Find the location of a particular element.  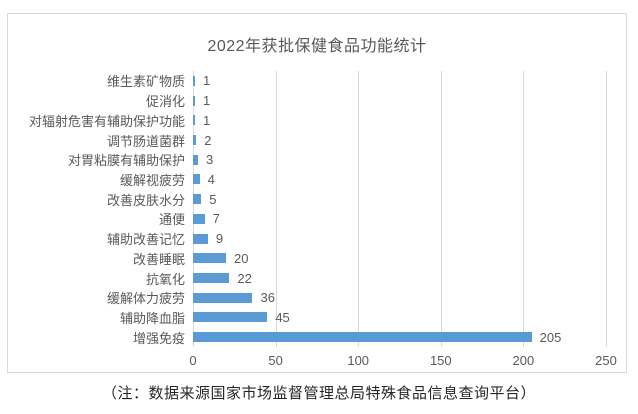

value-label: 3 is located at coordinates (209, 160).